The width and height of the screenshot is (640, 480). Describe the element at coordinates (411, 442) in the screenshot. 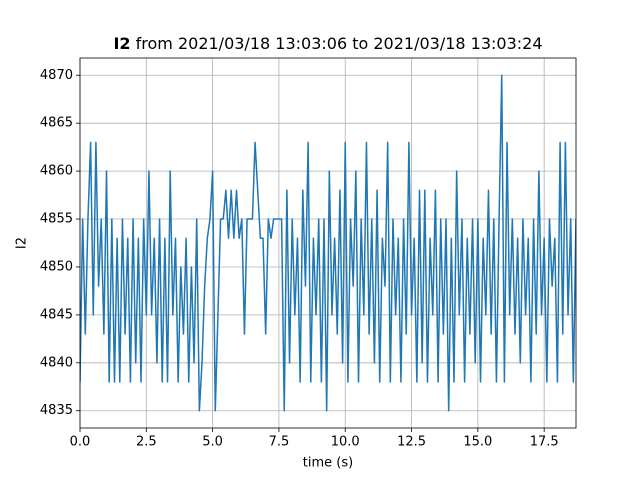

I see `x-tick-label: 12.5` at that location.